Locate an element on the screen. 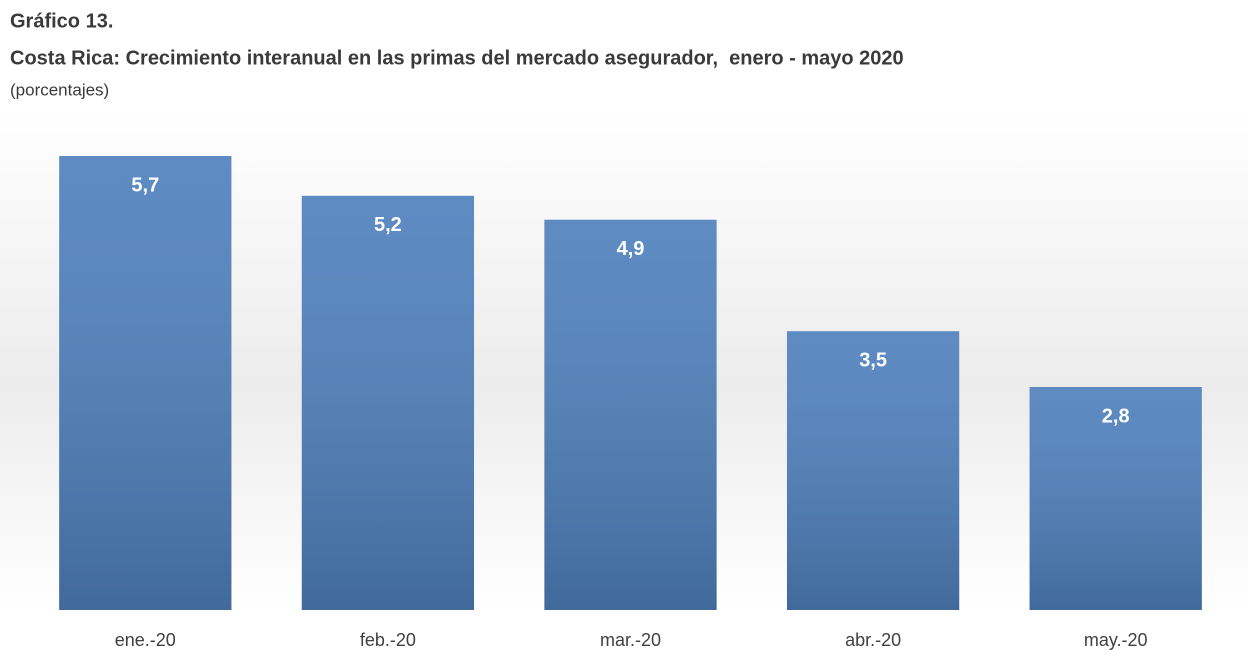 This screenshot has height=658, width=1248. value-label: 3,5 is located at coordinates (873, 361).